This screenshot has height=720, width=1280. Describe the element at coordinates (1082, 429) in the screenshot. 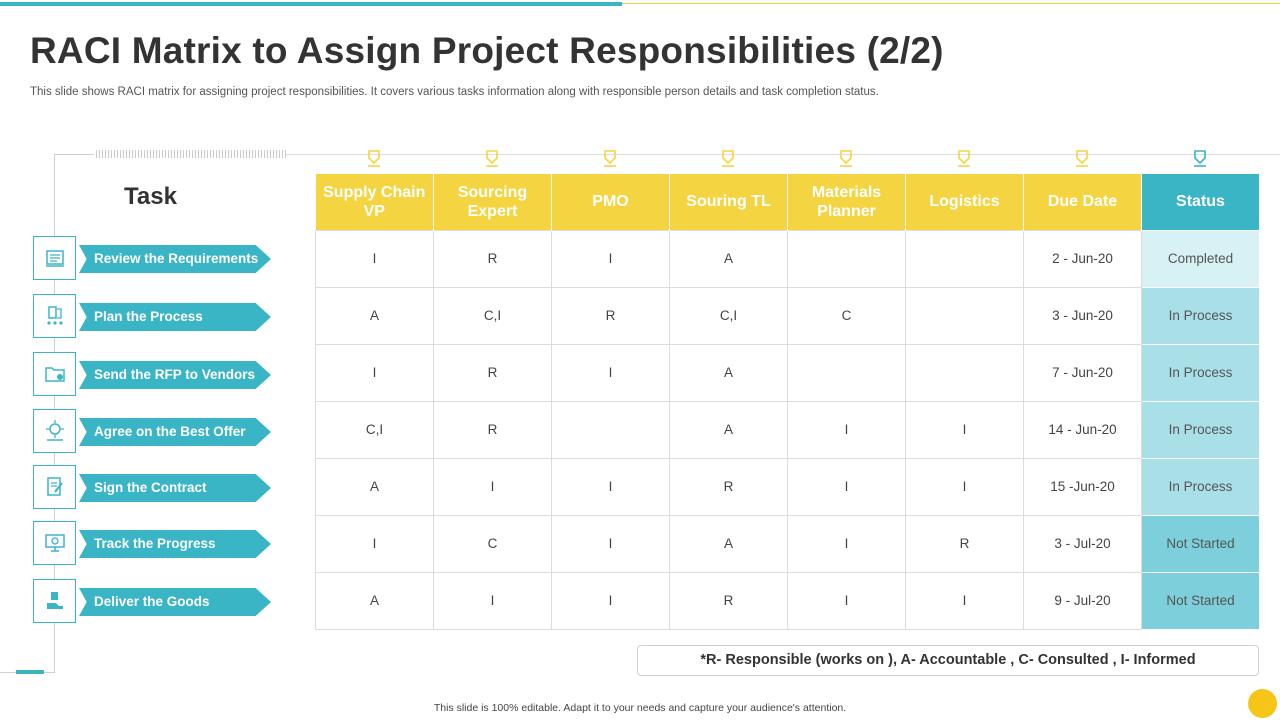

I see `due-date-cell: 14 - Jun-20` at that location.